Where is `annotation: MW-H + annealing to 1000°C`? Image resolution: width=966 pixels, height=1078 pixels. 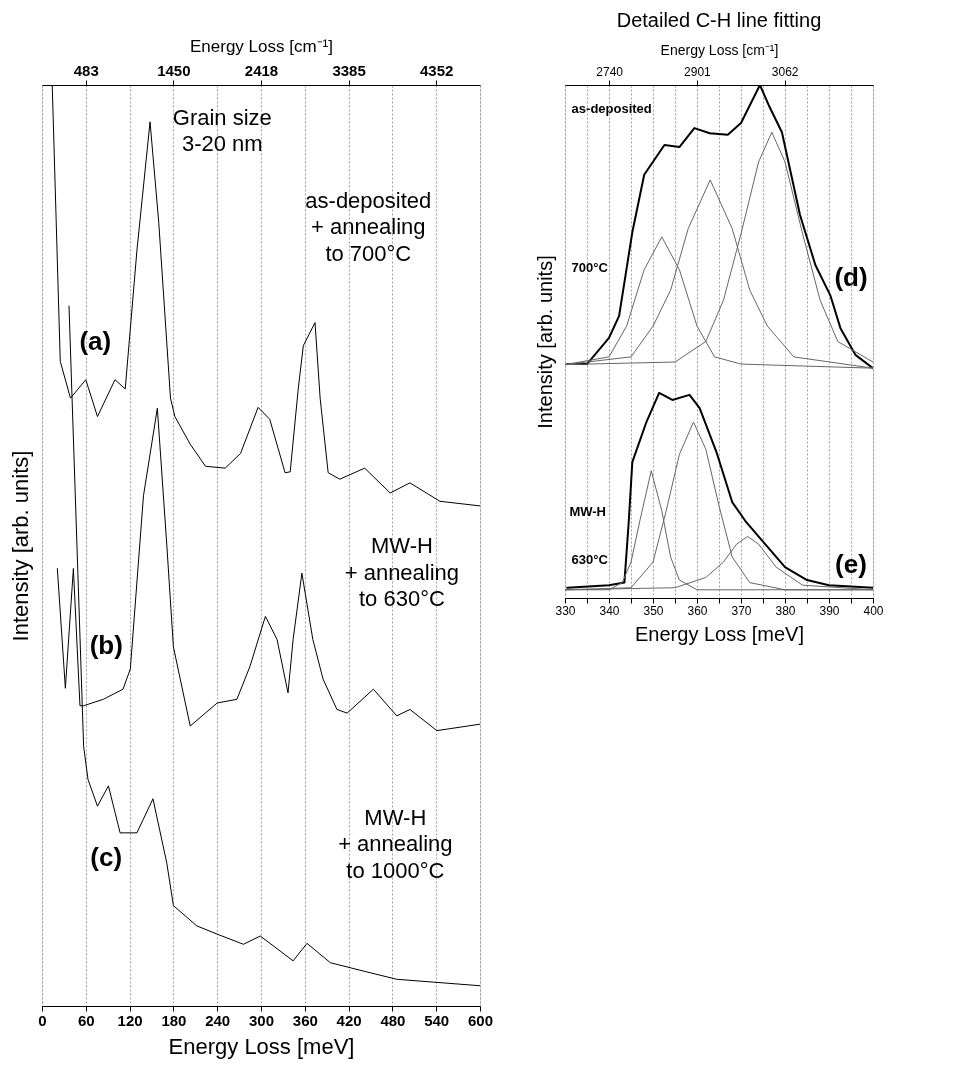
annotation: MW-H + annealing to 1000°C is located at coordinates (395, 843).